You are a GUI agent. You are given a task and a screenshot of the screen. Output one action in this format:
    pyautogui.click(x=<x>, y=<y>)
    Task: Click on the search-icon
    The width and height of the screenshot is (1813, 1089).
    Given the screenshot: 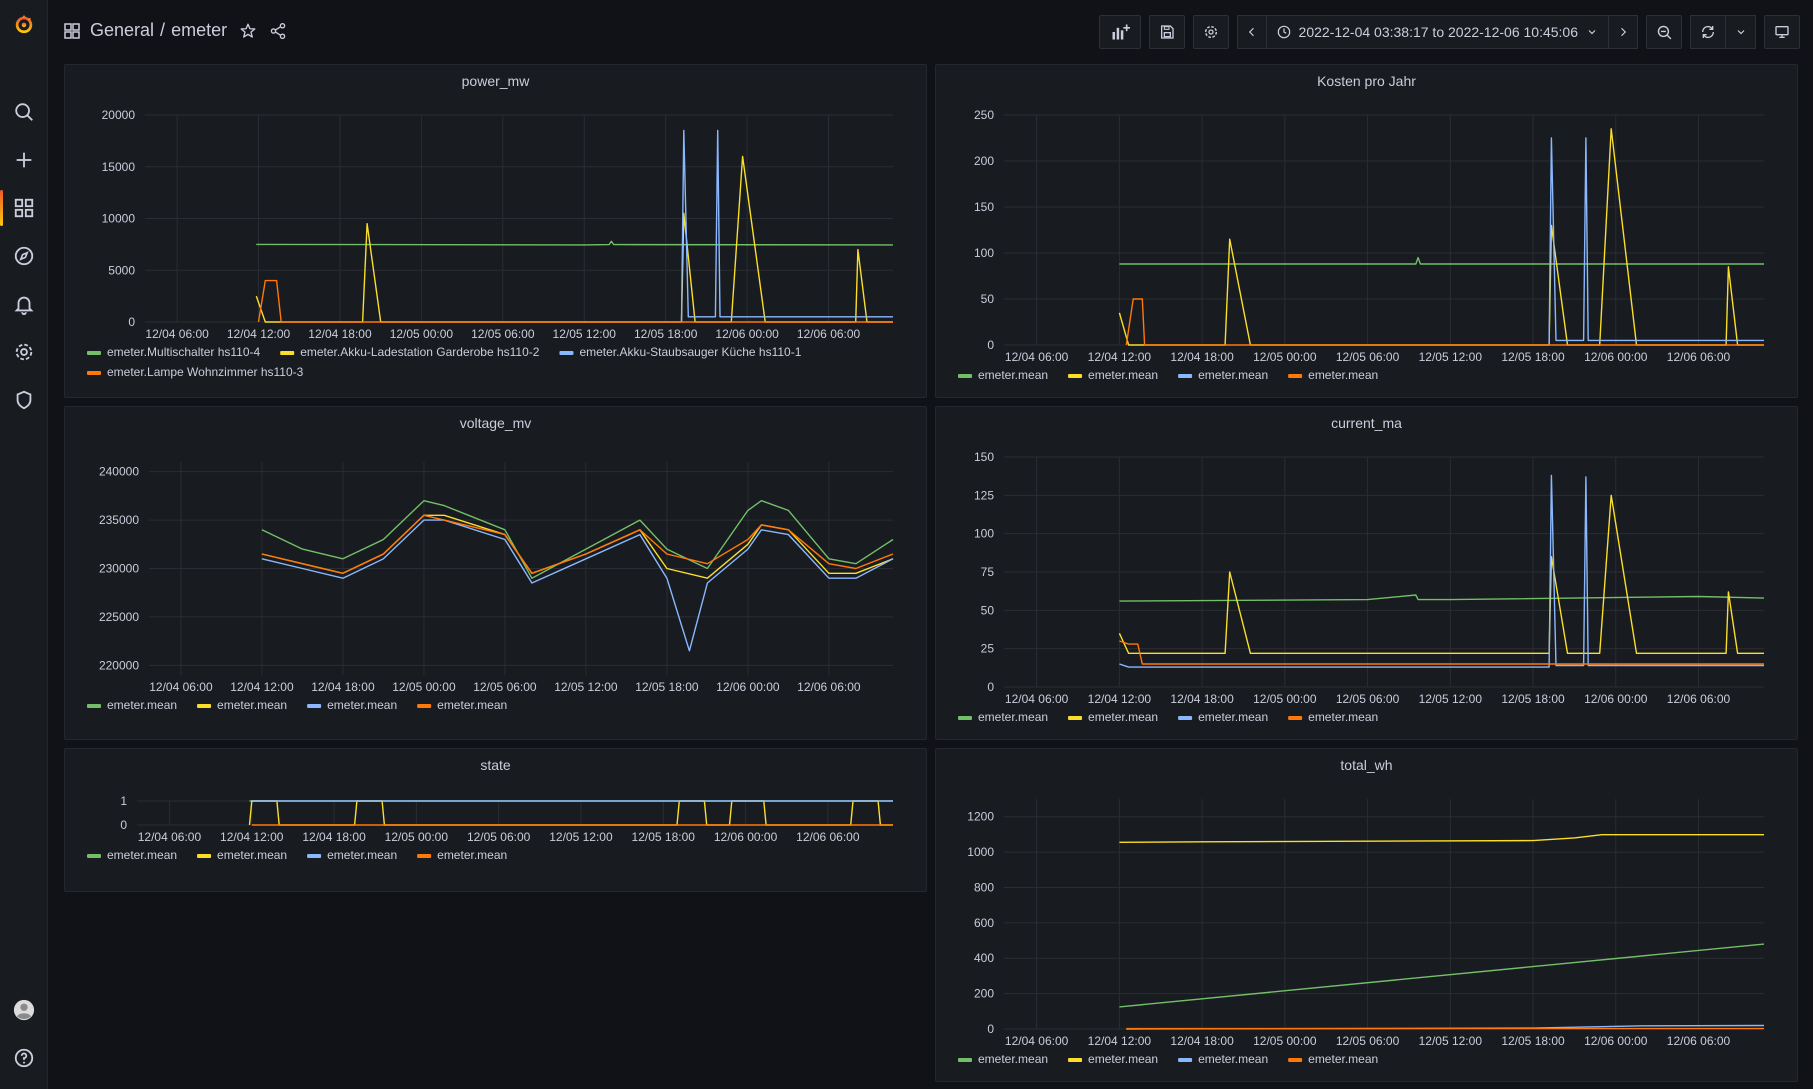 What is the action you would take?
    pyautogui.click(x=24, y=112)
    